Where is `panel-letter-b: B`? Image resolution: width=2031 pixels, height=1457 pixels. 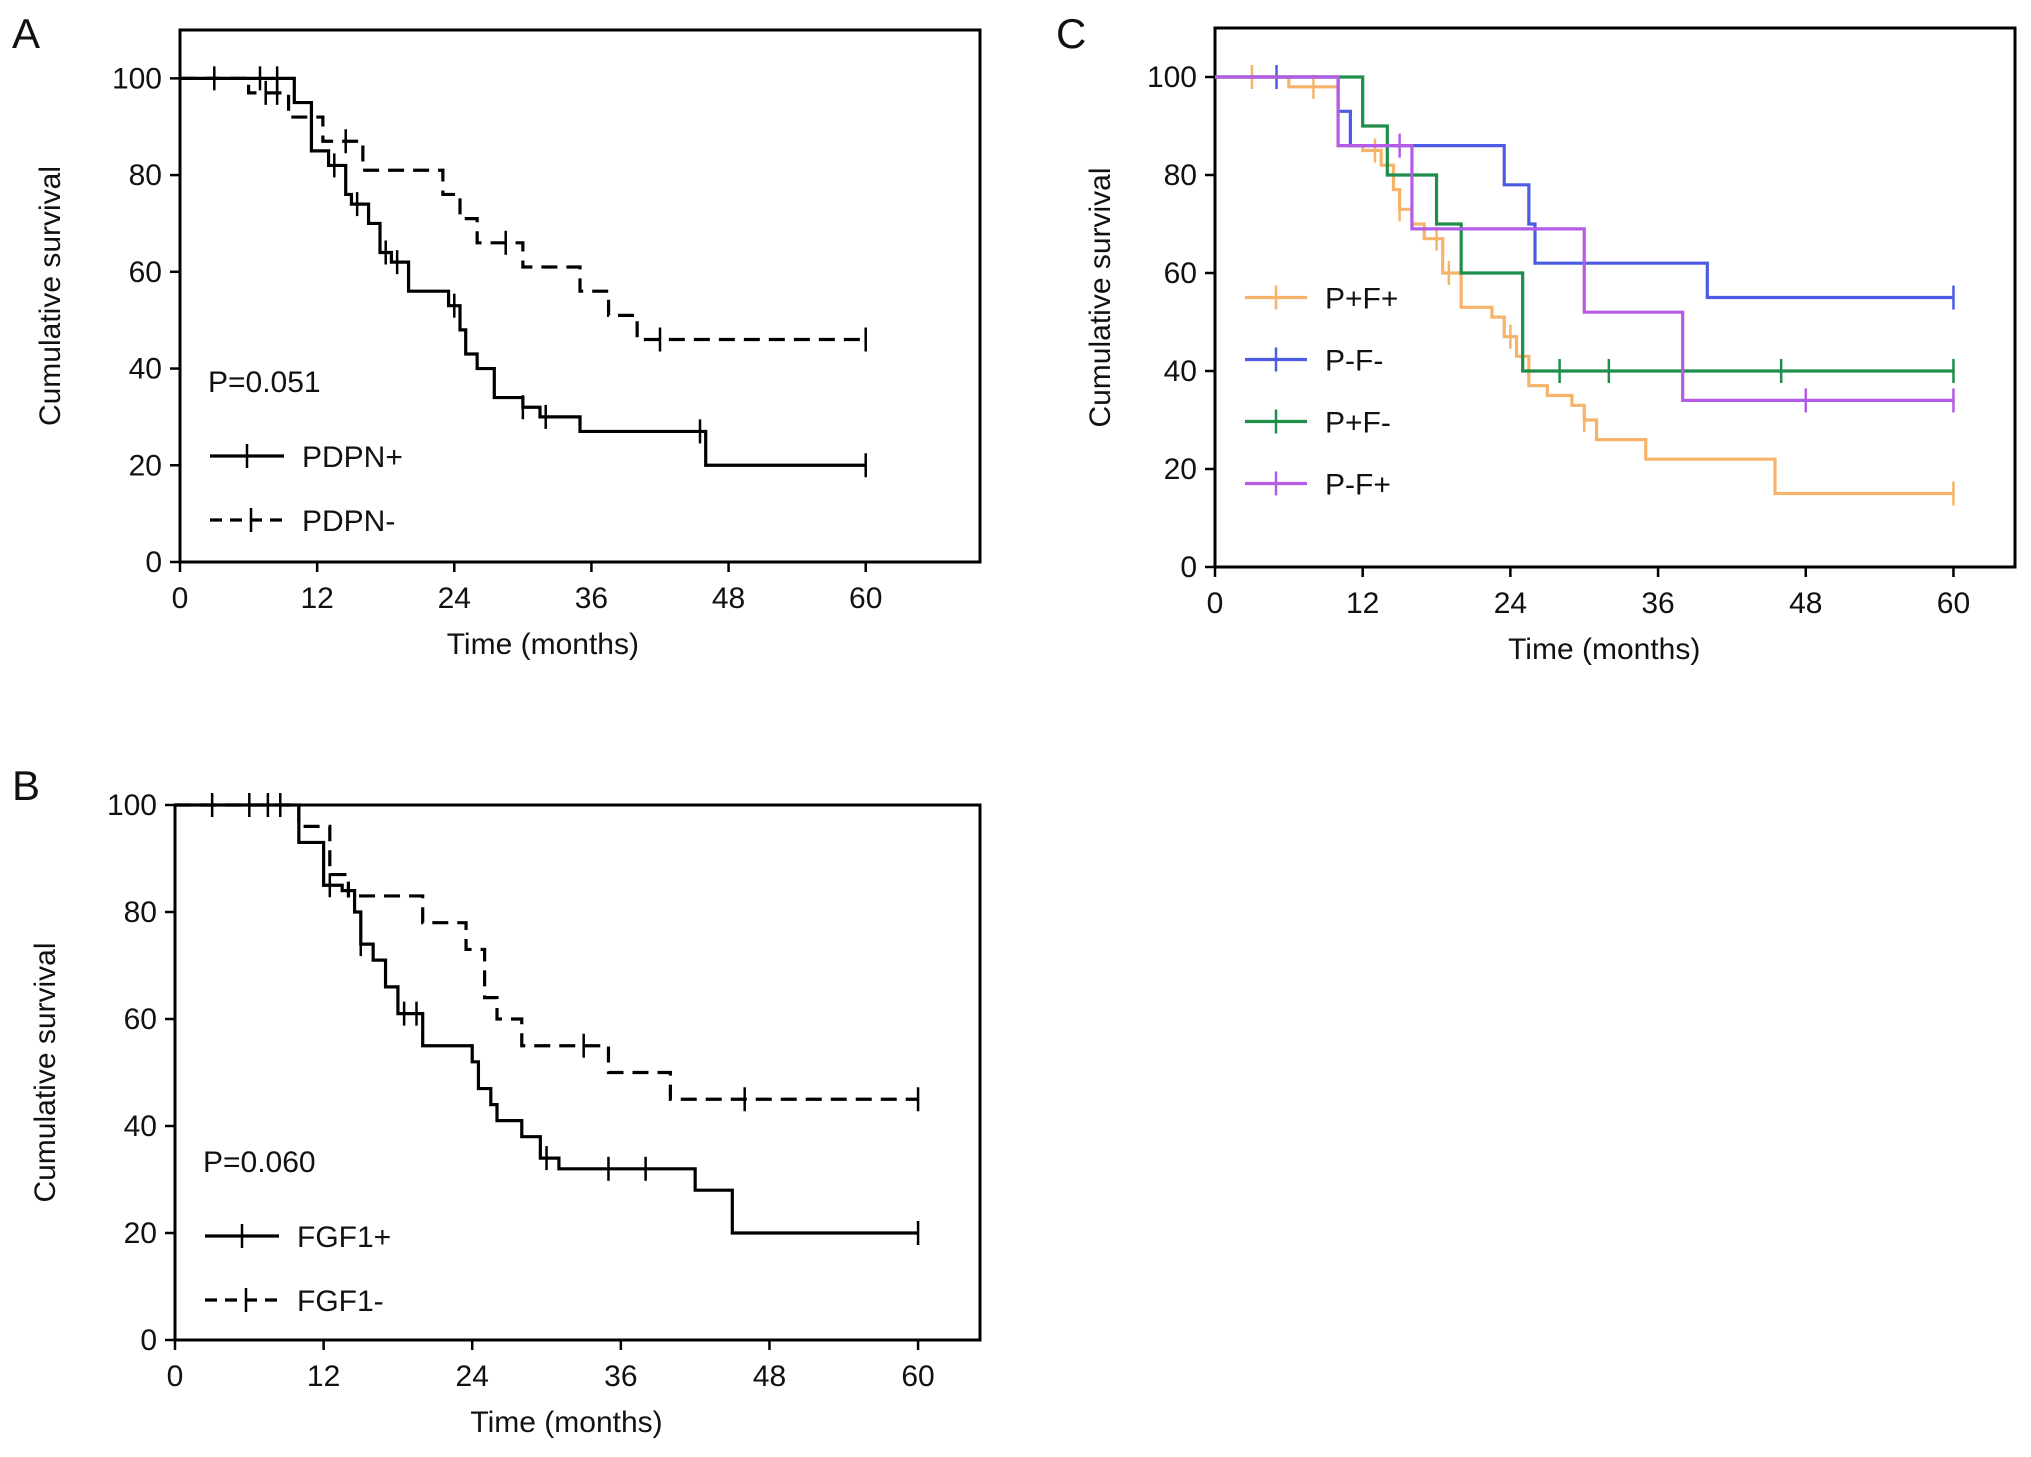 panel-letter-b: B is located at coordinates (26, 785).